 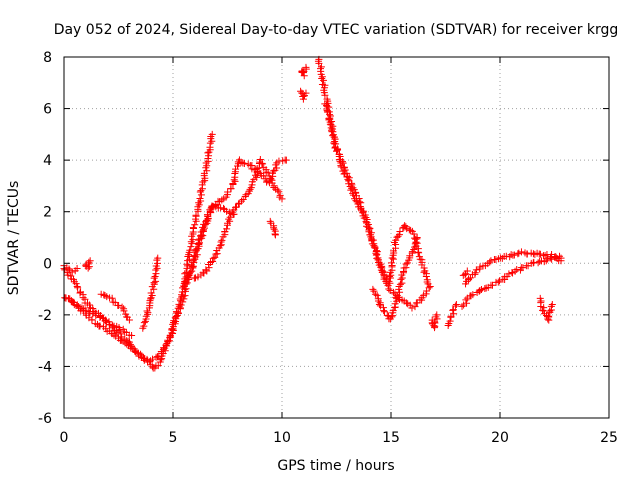 I want to click on x-tick-label: 15, so click(x=391, y=438).